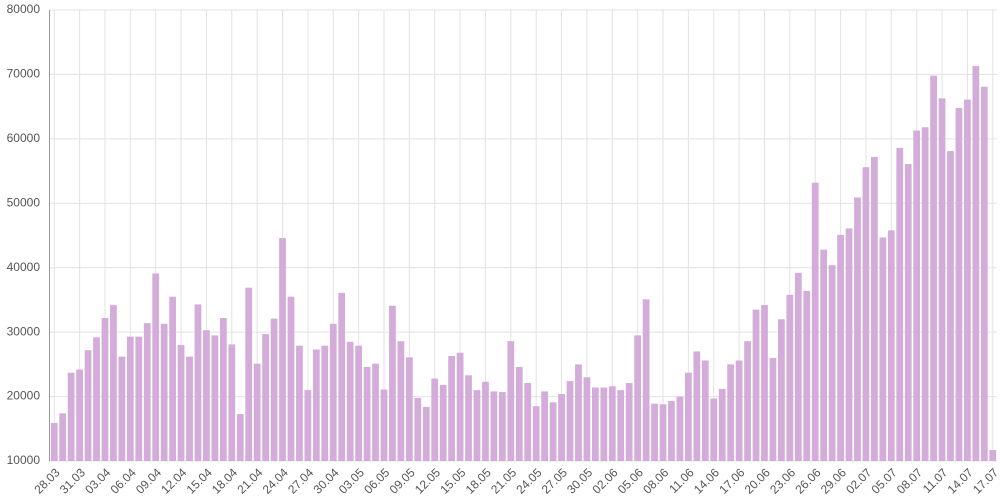 The image size is (1000, 500). I want to click on x-tick-label: 03.05, so click(351, 480).